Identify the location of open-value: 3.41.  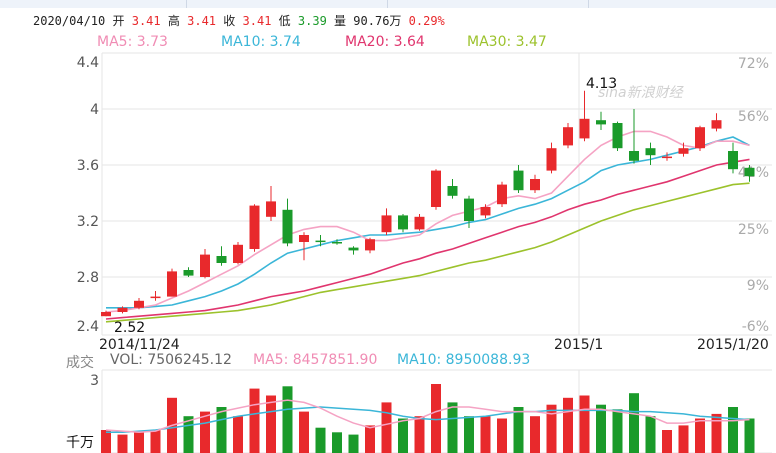
(146, 21).